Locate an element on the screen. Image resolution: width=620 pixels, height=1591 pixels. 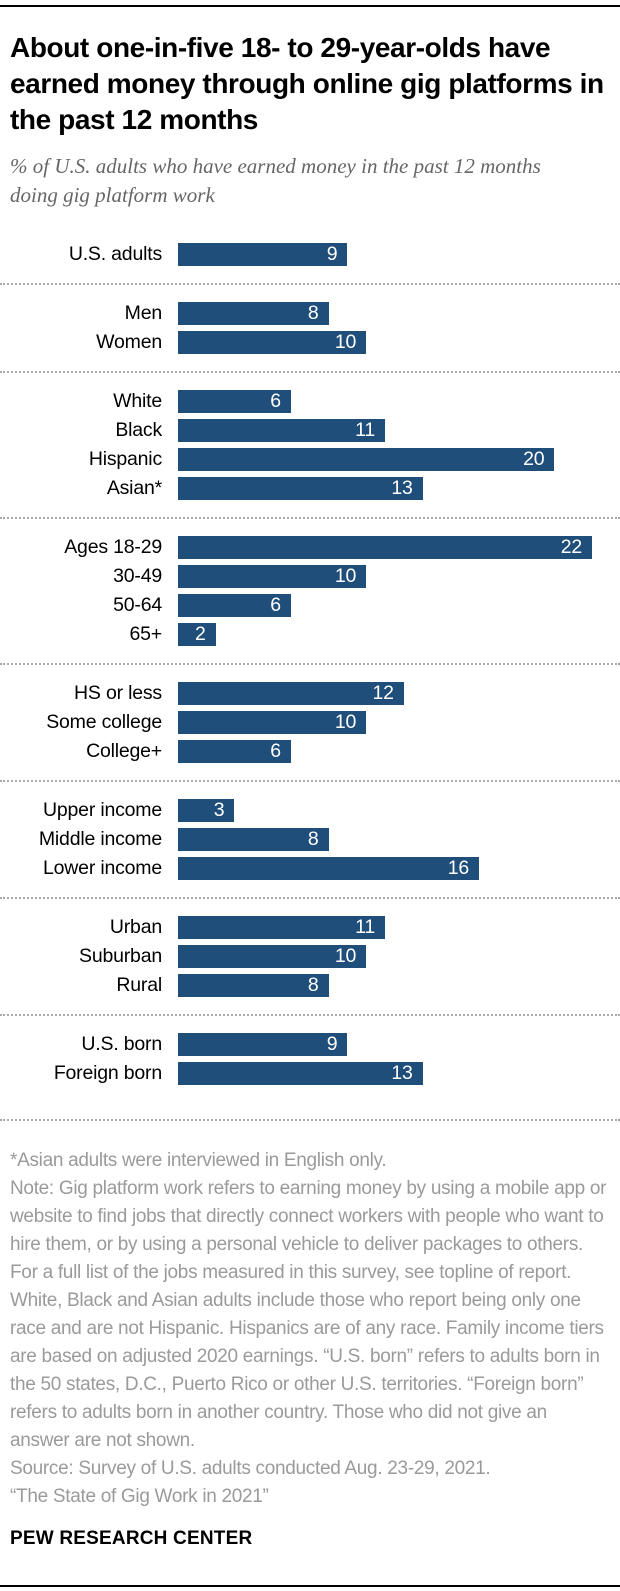
category-label: Suburban is located at coordinates (120, 956).